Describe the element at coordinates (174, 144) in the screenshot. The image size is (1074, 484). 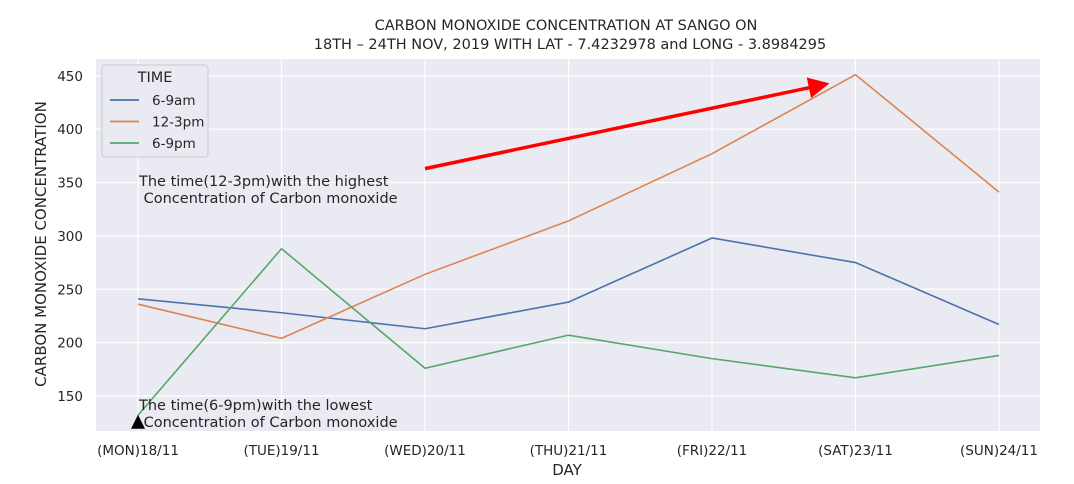
I see `legend-entry: 6-9pm` at that location.